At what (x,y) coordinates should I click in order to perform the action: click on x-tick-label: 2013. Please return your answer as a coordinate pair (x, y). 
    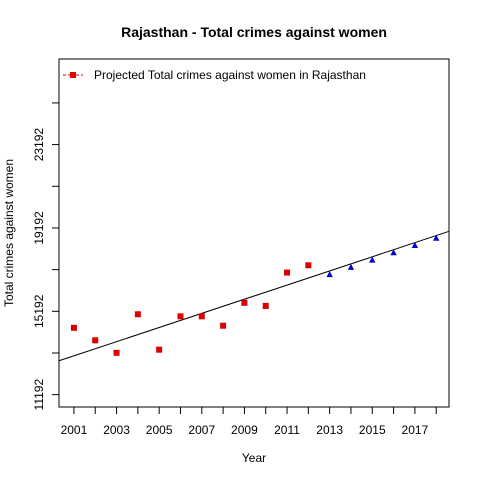
    Looking at the image, I should click on (329, 430).